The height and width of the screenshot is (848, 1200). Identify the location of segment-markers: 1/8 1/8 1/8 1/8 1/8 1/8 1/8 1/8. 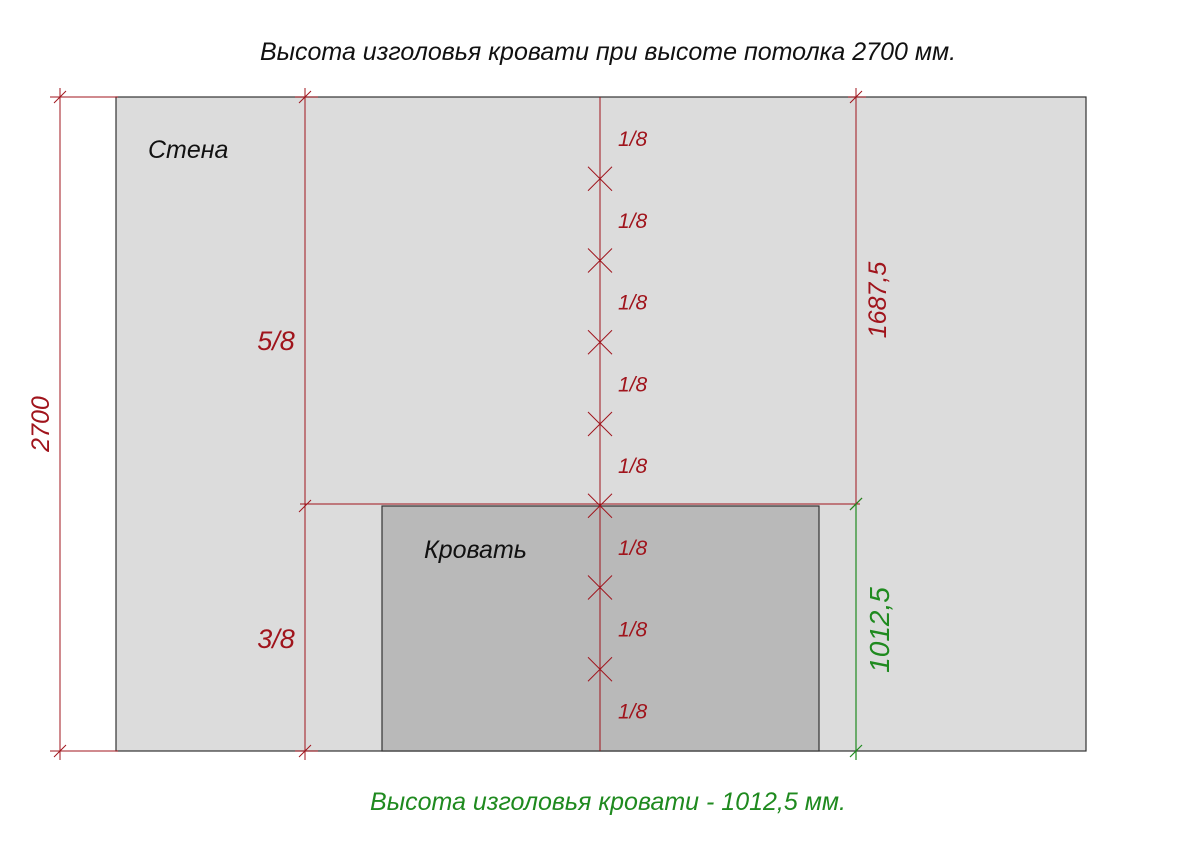
(617, 425).